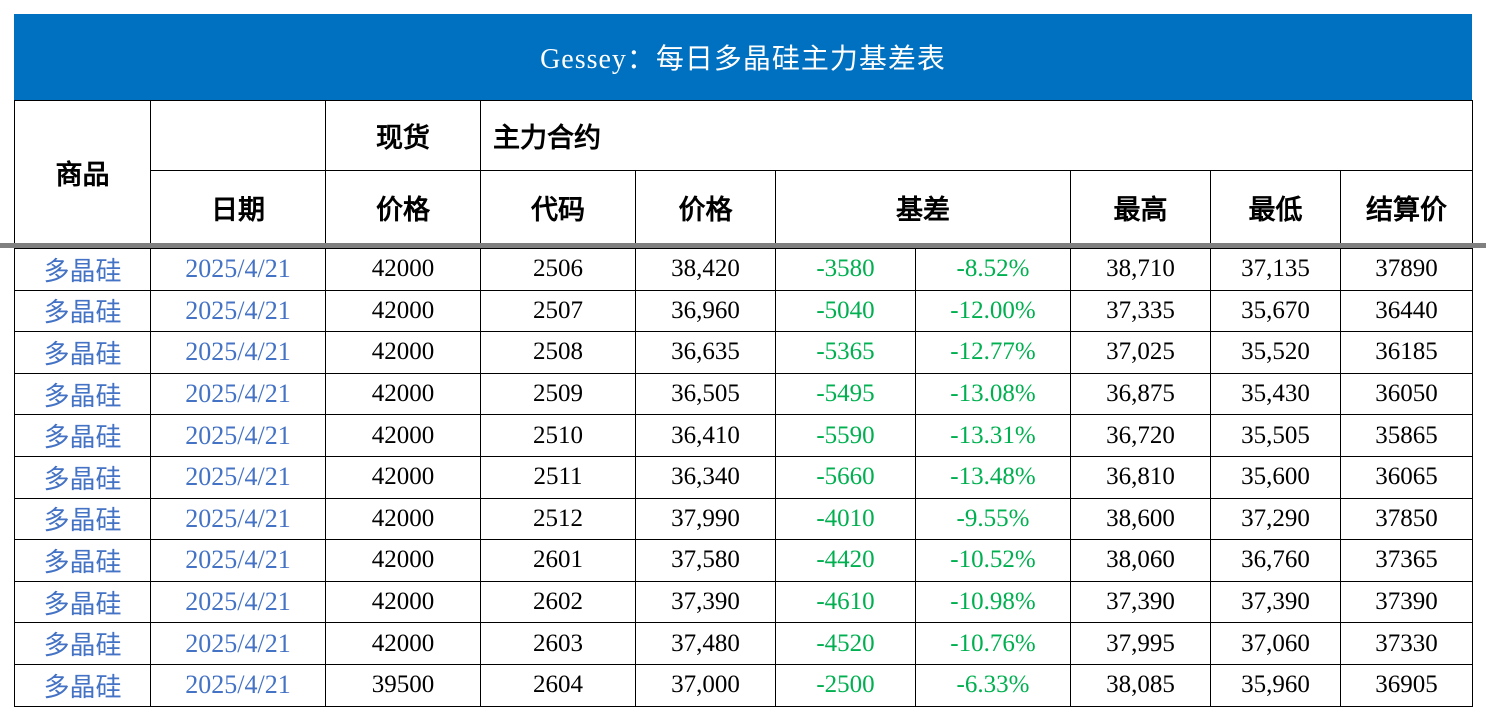 The height and width of the screenshot is (707, 1486). Describe the element at coordinates (1275, 311) in the screenshot. I see `cell-low: 35,670` at that location.